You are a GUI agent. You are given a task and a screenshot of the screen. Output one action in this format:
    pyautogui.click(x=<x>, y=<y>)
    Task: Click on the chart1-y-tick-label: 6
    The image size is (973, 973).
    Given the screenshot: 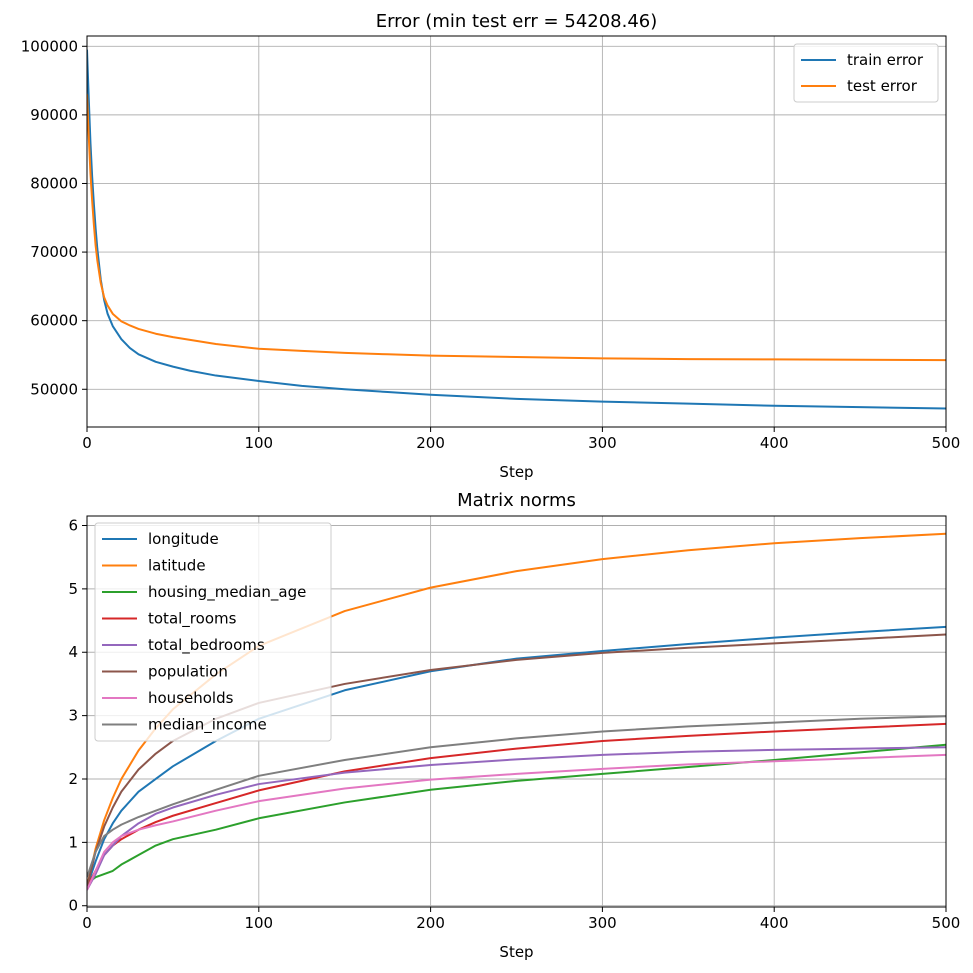 What is the action you would take?
    pyautogui.click(x=73, y=526)
    